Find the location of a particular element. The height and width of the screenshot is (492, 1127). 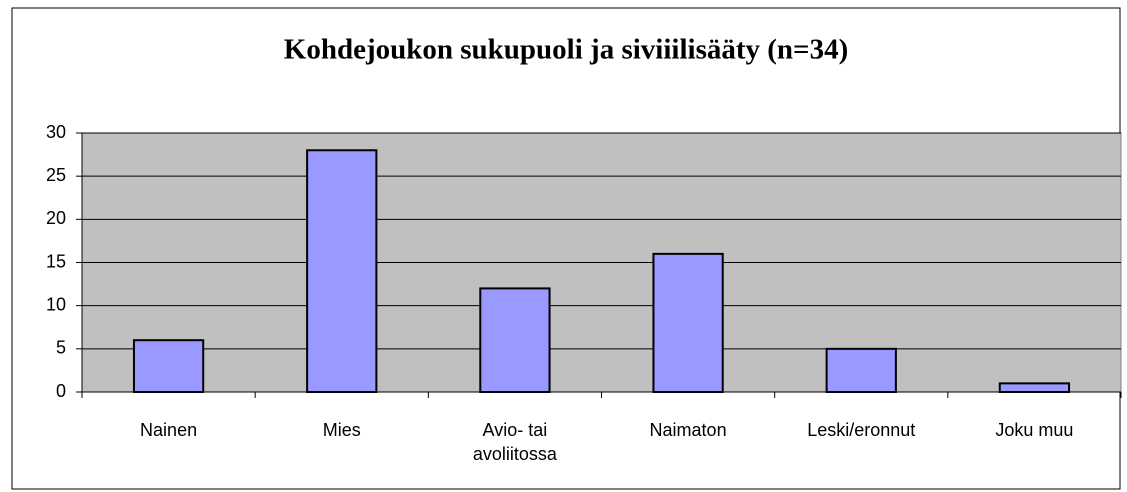

x-tick-label: Mies is located at coordinates (341, 430).